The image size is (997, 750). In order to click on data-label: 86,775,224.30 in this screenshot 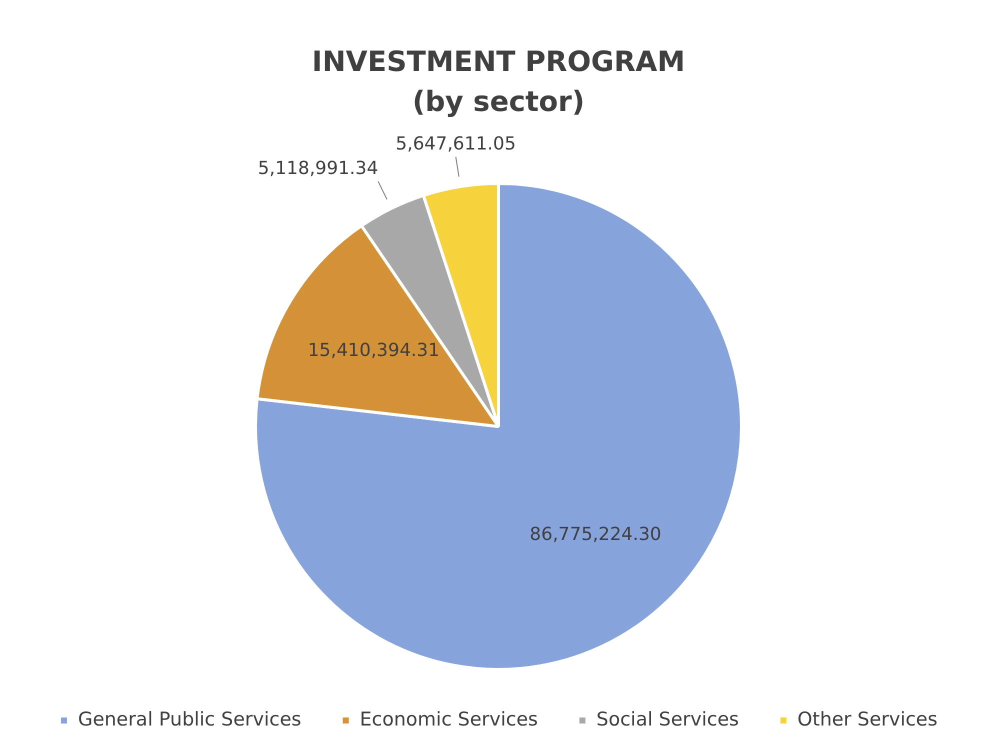, I will do `click(596, 535)`.